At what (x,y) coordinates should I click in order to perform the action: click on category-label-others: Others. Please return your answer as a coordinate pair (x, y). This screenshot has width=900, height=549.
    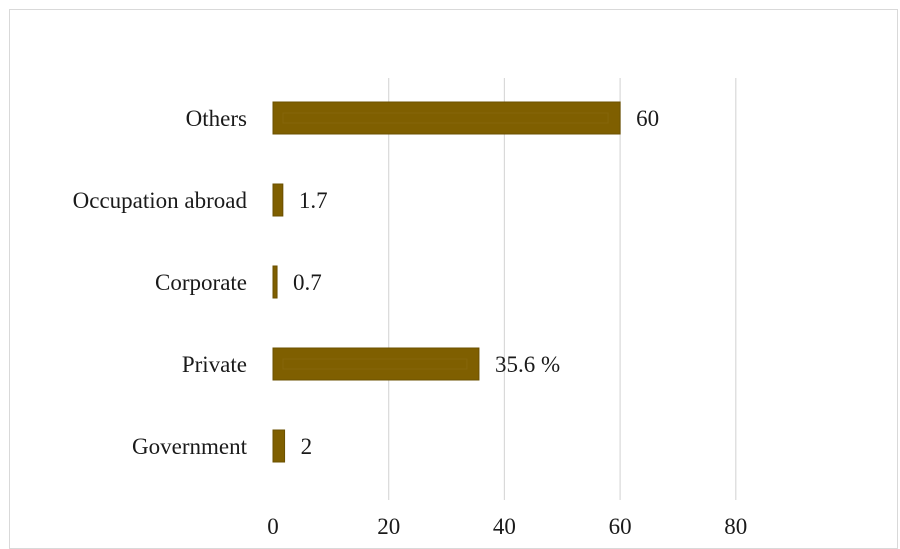
    Looking at the image, I should click on (216, 118).